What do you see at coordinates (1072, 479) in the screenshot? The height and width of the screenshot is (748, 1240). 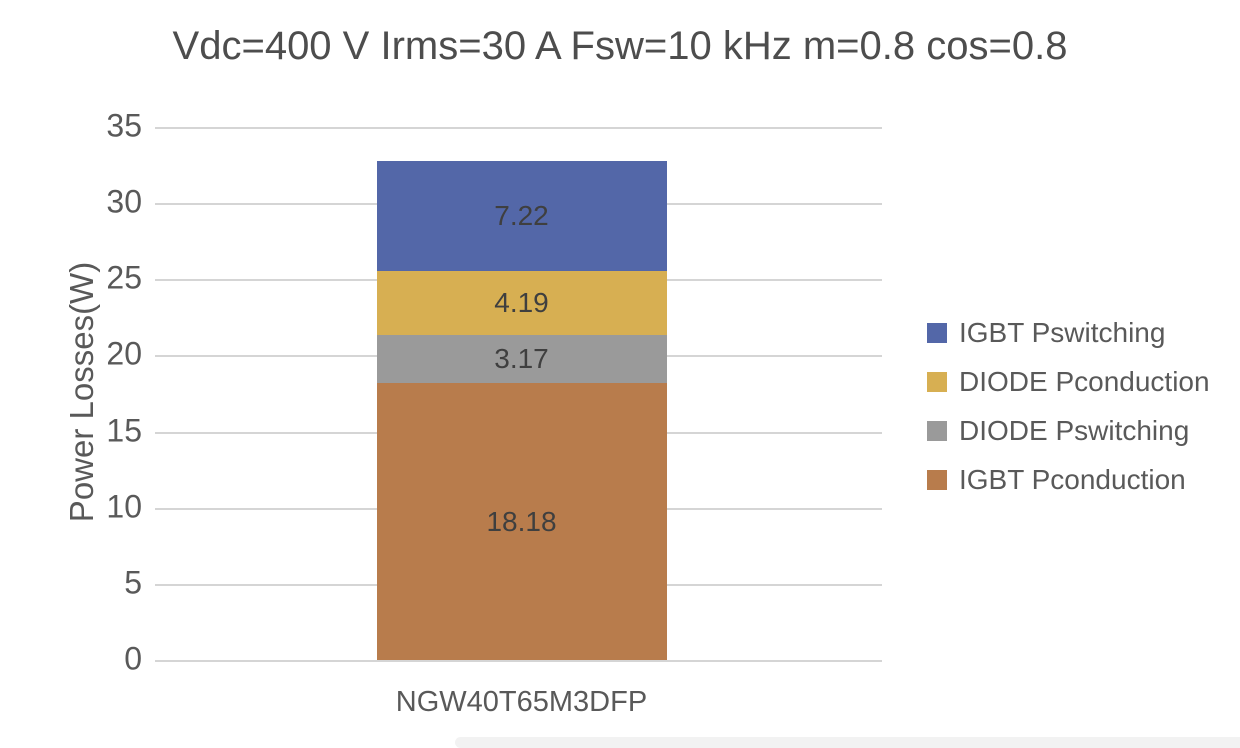 I see `legend-label: IGBT Pconduction` at bounding box center [1072, 479].